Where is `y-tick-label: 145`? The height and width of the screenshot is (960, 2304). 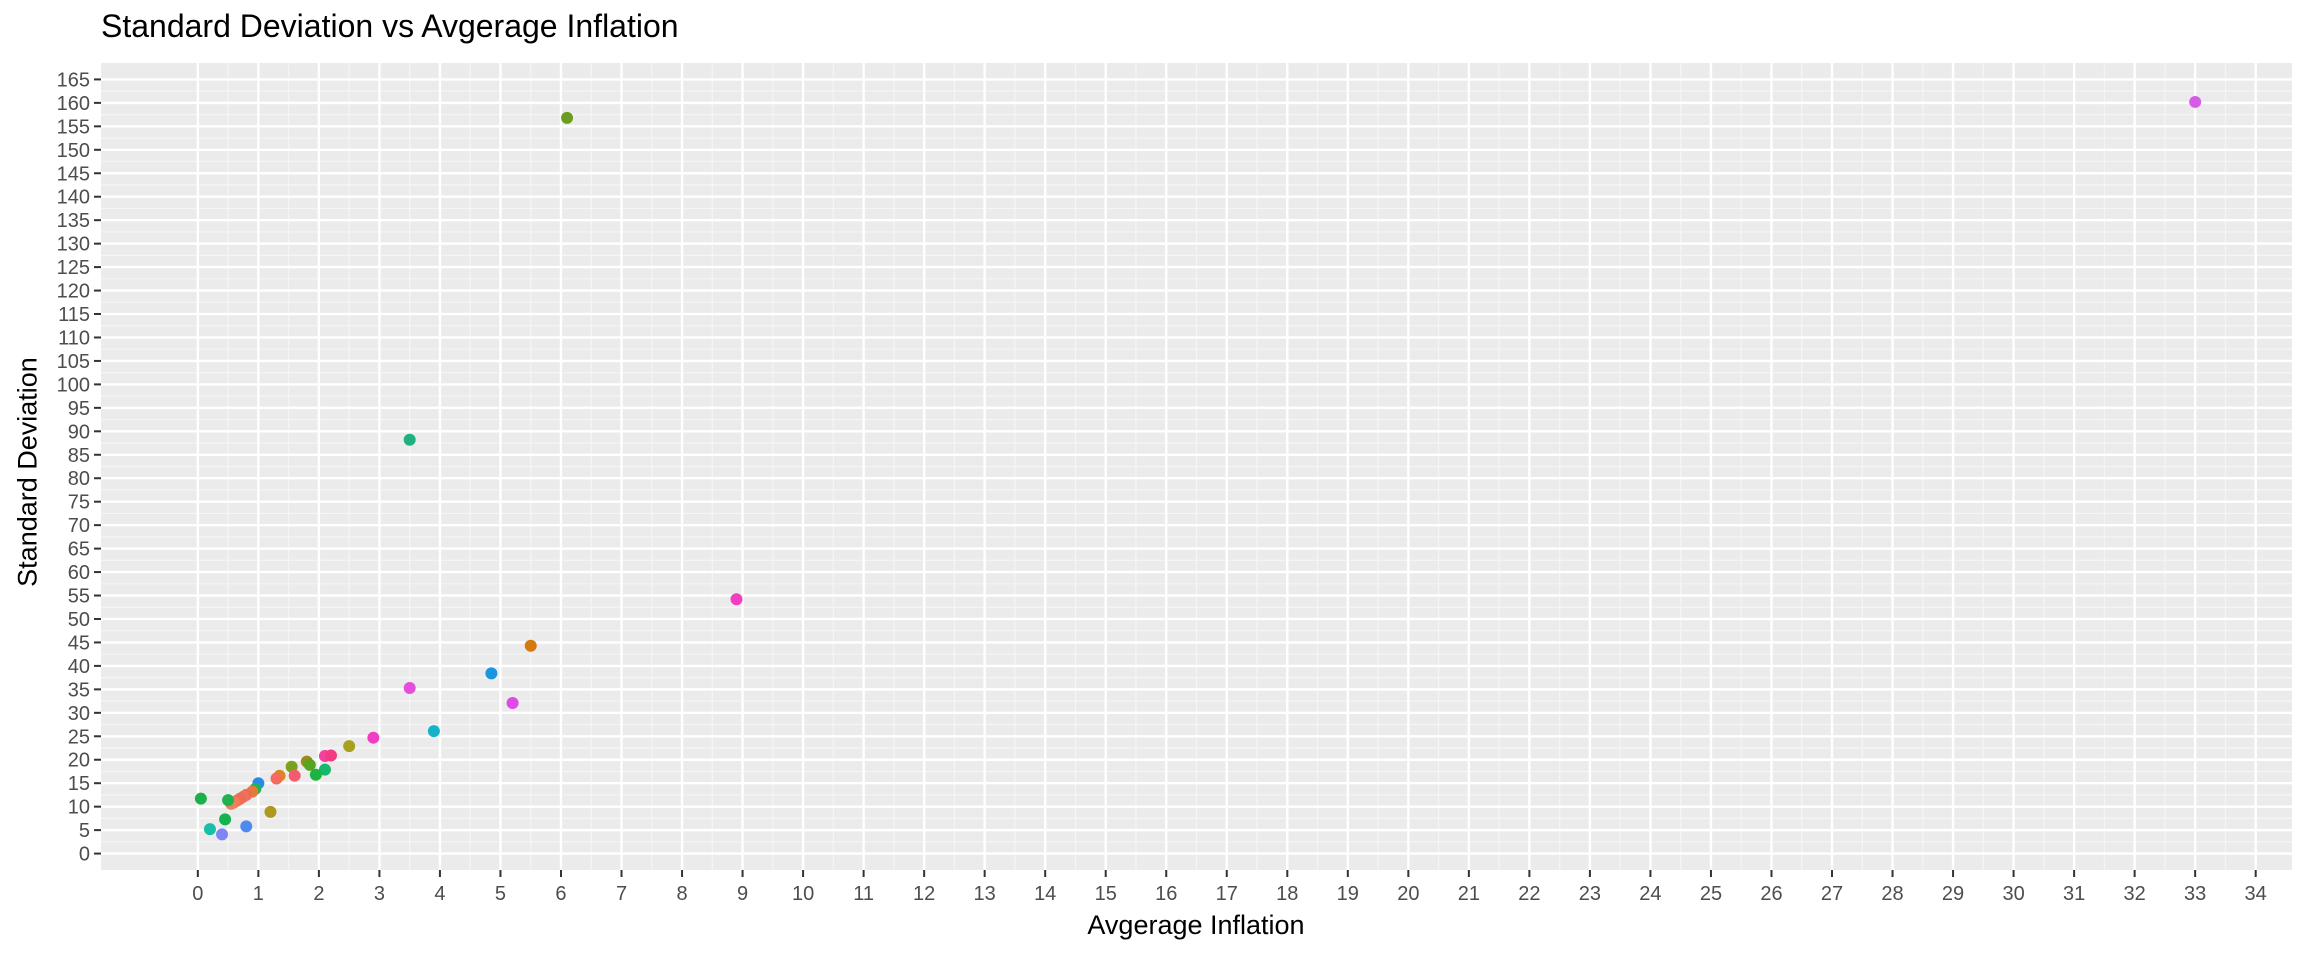 y-tick-label: 145 is located at coordinates (73, 174).